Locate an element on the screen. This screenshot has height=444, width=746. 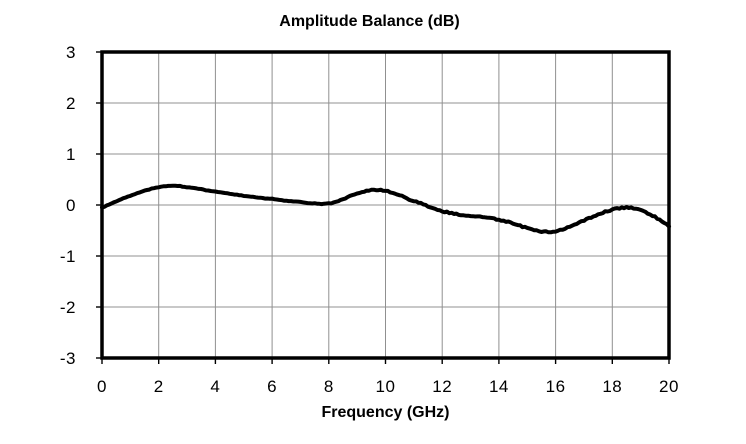
x-tick-labels: 0 2 4 6 8 10 12 14 16 18 20 is located at coordinates (388, 386).